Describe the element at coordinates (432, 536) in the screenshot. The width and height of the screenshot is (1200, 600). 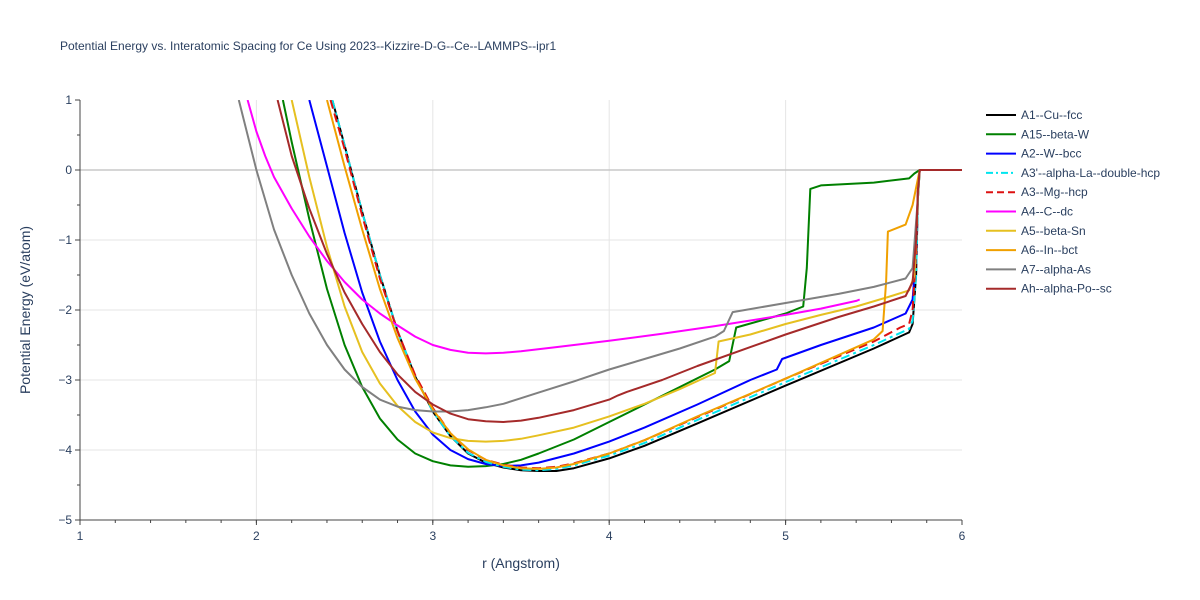
I see `x-tick-label: 3` at that location.